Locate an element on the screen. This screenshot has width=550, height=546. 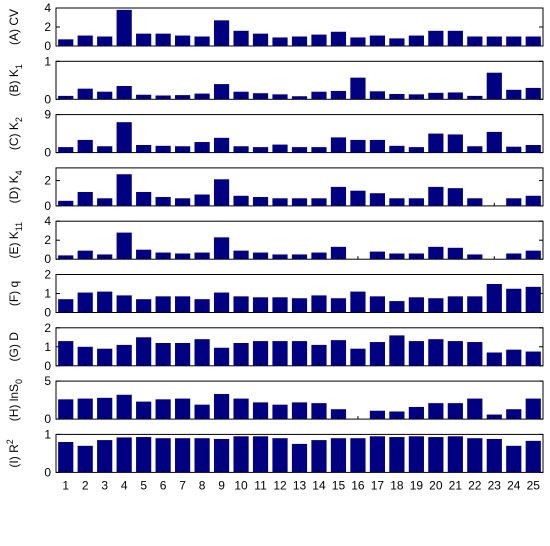
y-axis-label-text: (A) CV is located at coordinates (14, 27).